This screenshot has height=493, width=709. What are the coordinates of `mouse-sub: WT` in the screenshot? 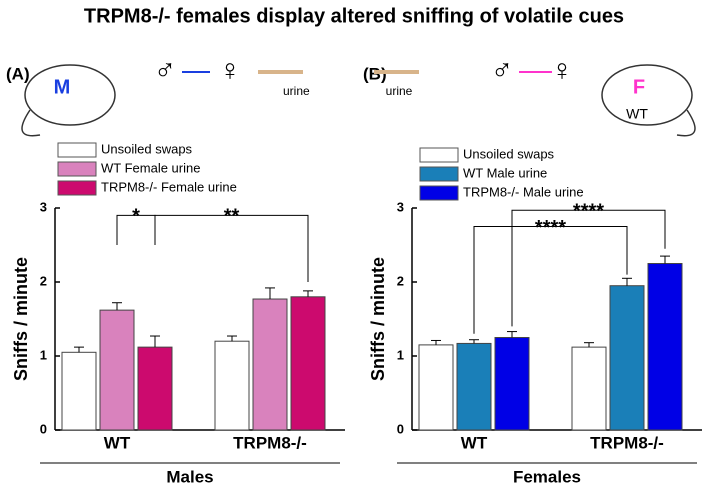 It's located at (637, 114).